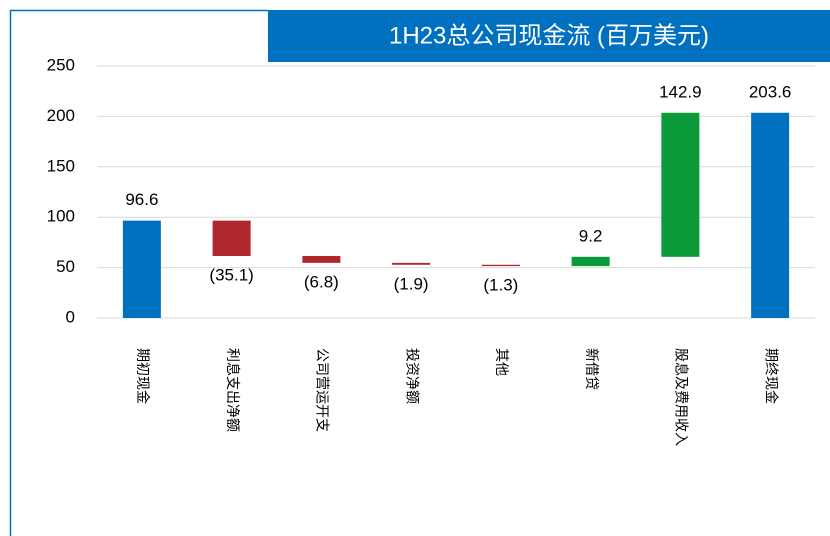 This screenshot has width=830, height=536. Describe the element at coordinates (592, 369) in the screenshot. I see `x-tick-label: 新借贷` at that location.